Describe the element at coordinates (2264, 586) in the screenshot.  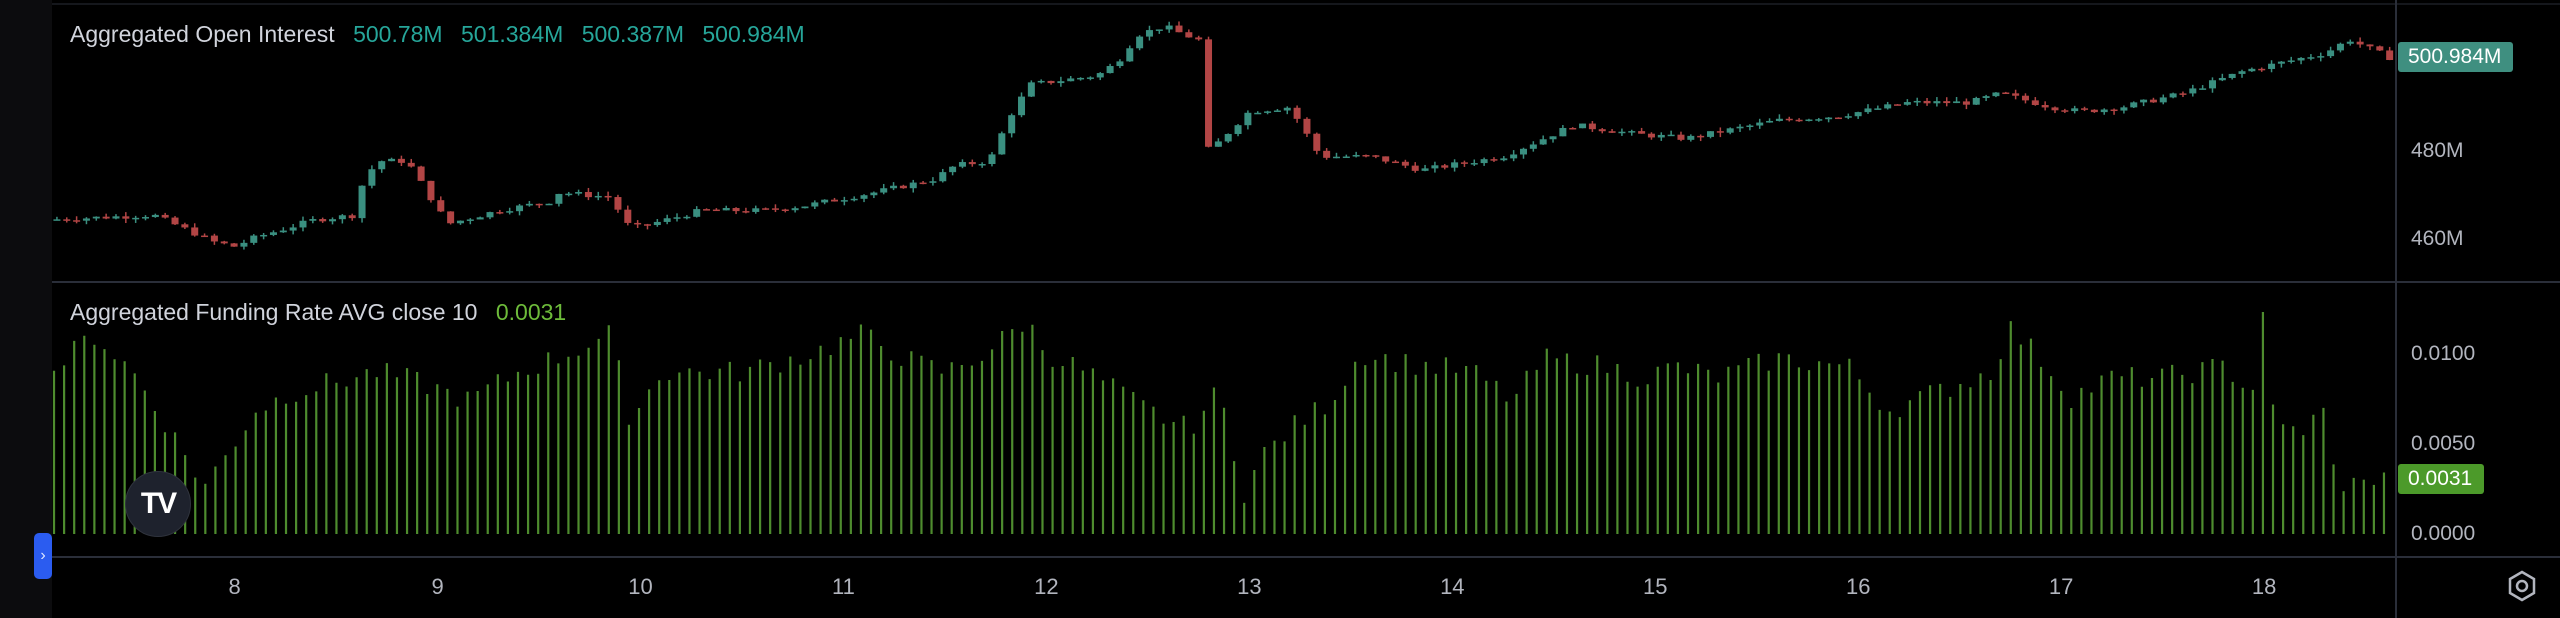
I see `time-axis-tick-label: 18` at that location.